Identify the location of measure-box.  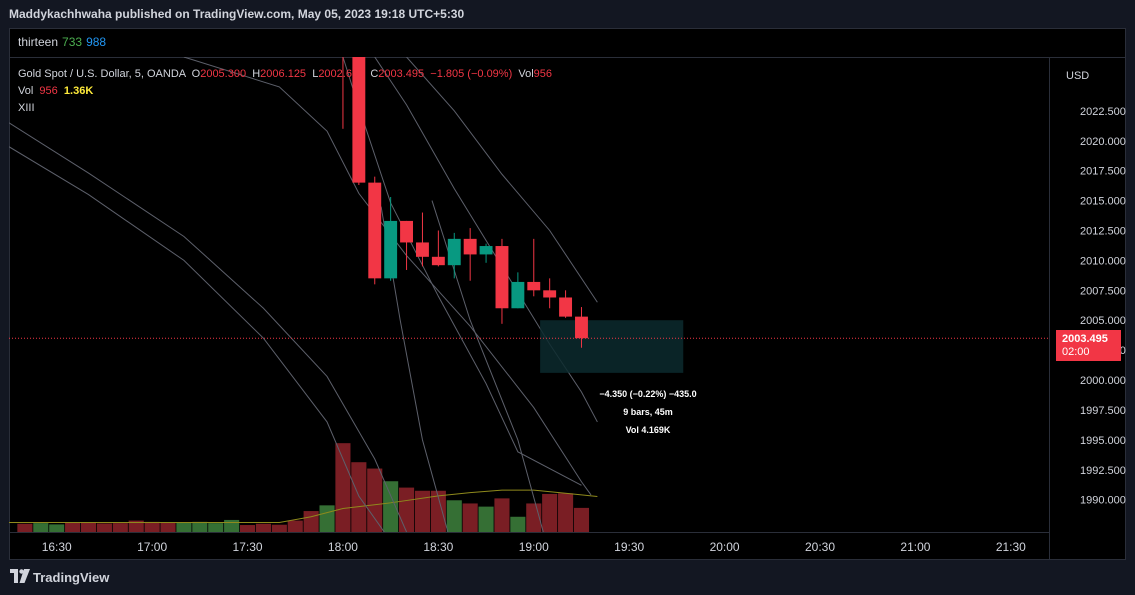
(612, 346).